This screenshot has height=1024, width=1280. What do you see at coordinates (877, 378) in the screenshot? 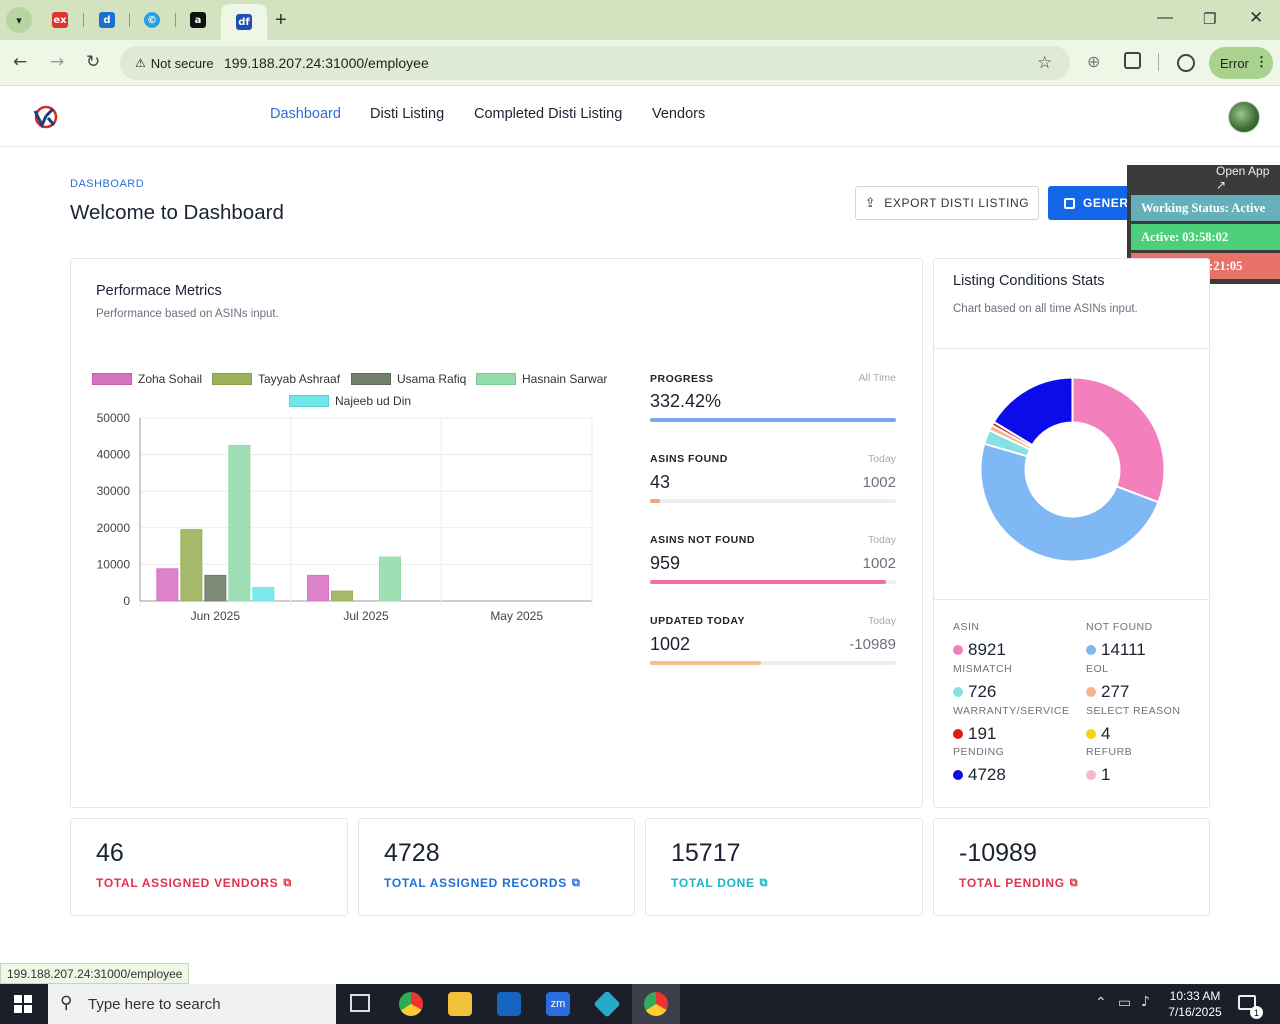
I see `metric-when-progress: All Time` at bounding box center [877, 378].